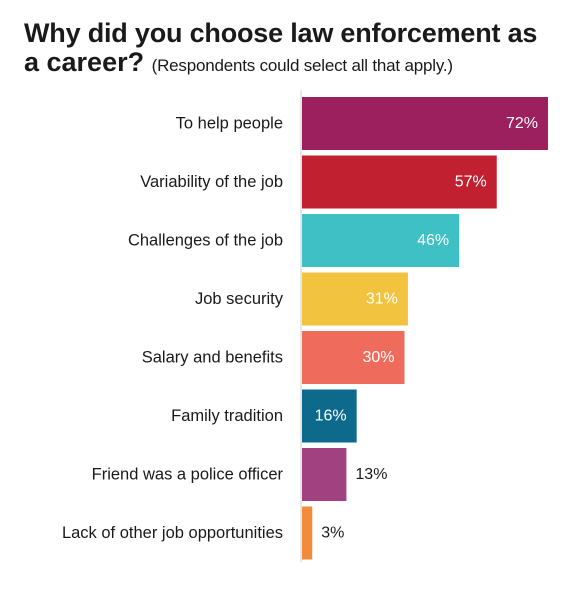 The height and width of the screenshot is (595, 578). Describe the element at coordinates (211, 182) in the screenshot. I see `category-label: Variability of the job` at that location.